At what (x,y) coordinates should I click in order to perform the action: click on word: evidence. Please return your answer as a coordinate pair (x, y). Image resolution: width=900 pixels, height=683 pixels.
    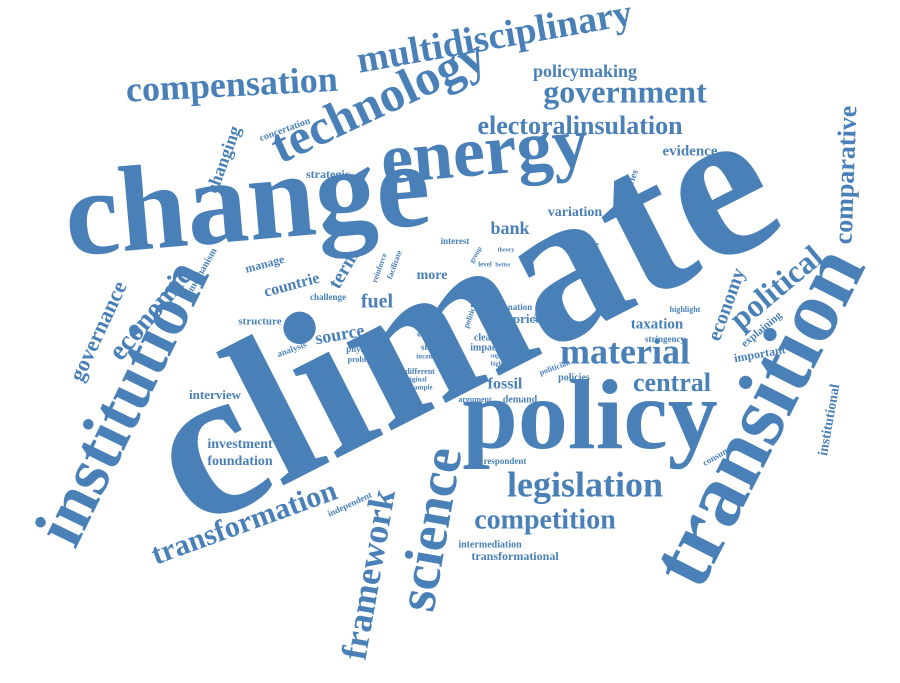
    Looking at the image, I should click on (690, 151).